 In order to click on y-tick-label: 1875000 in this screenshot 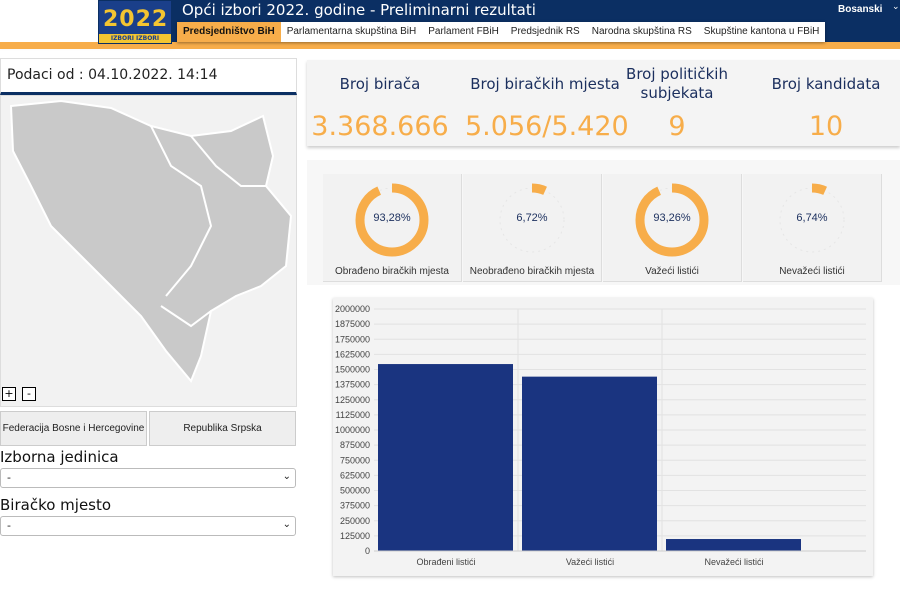, I will do `click(352, 324)`.